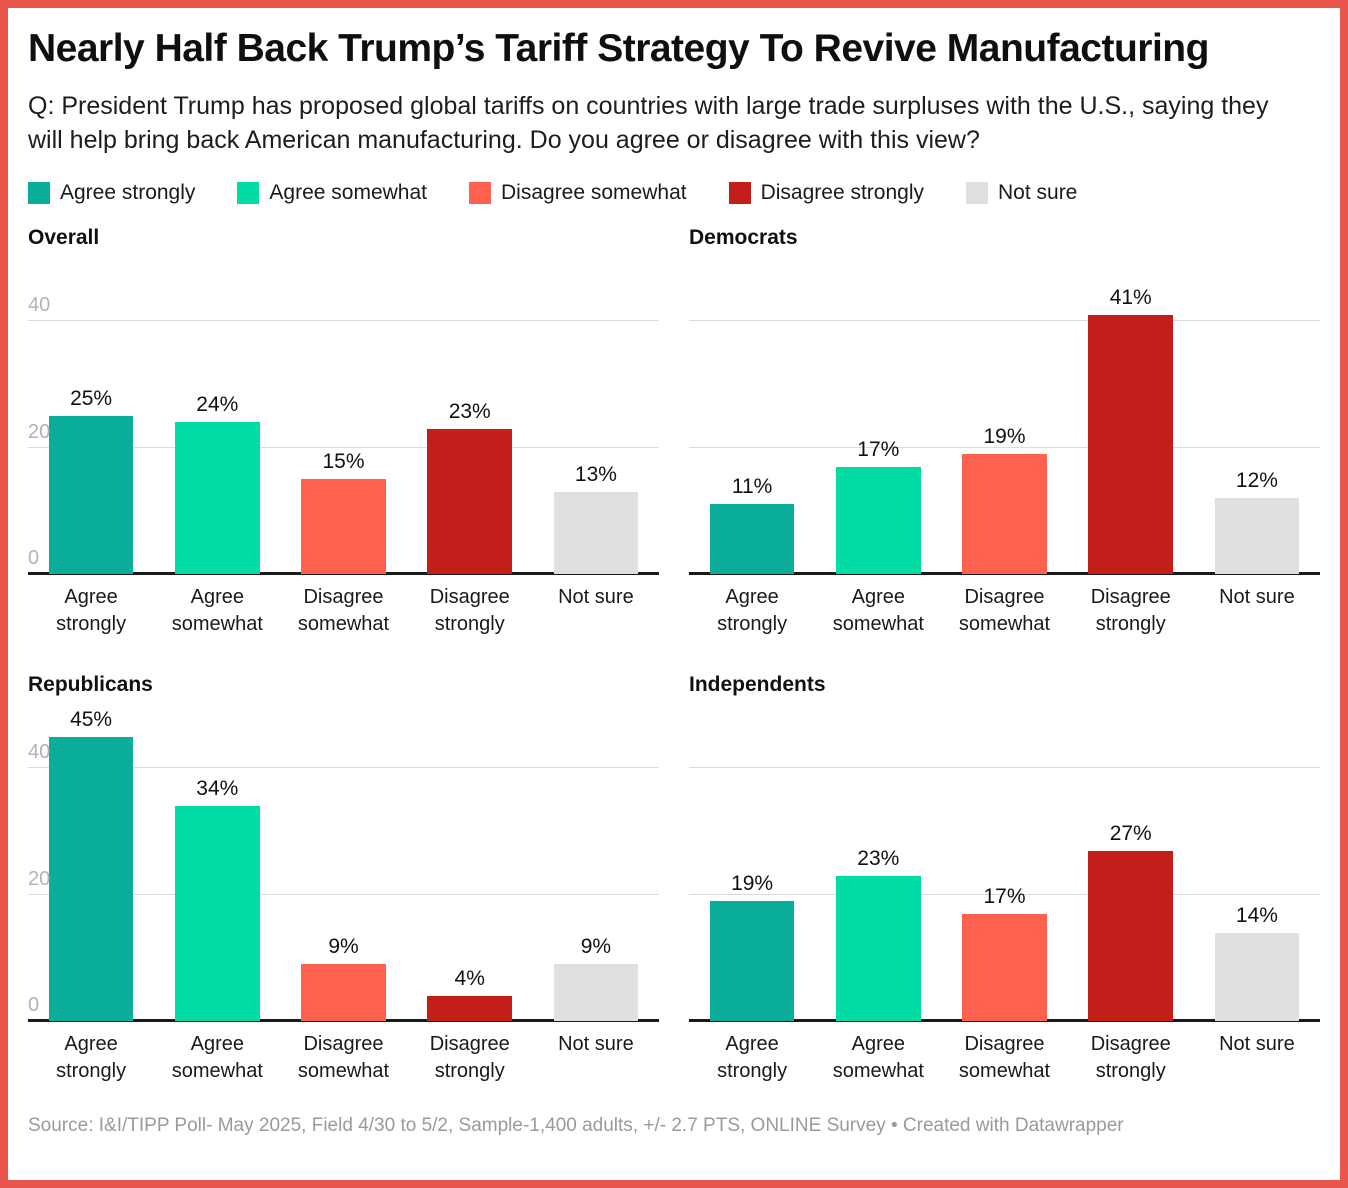 The image size is (1348, 1188). I want to click on bar-republicans-agree-strongly, so click(91, 879).